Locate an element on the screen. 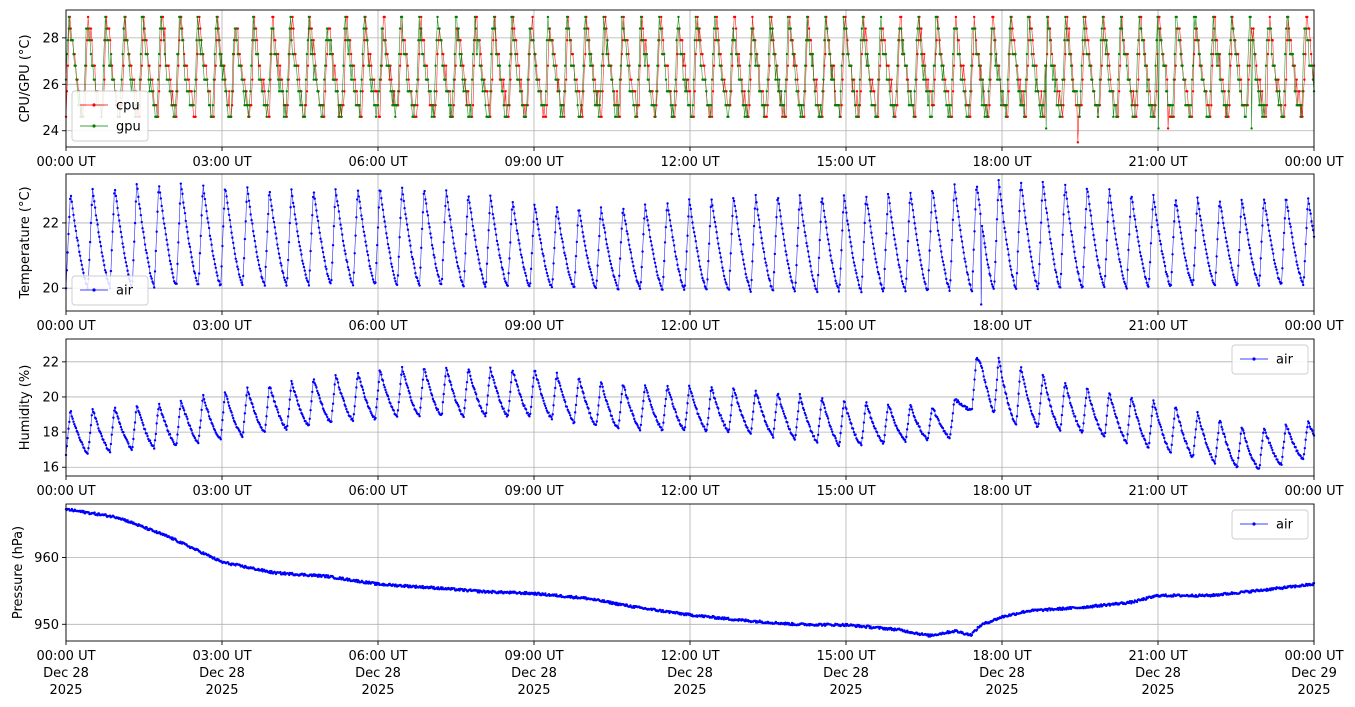 Image resolution: width=1355 pixels, height=707 pixels. x-tick-label: 21:00 UT is located at coordinates (1157, 326).